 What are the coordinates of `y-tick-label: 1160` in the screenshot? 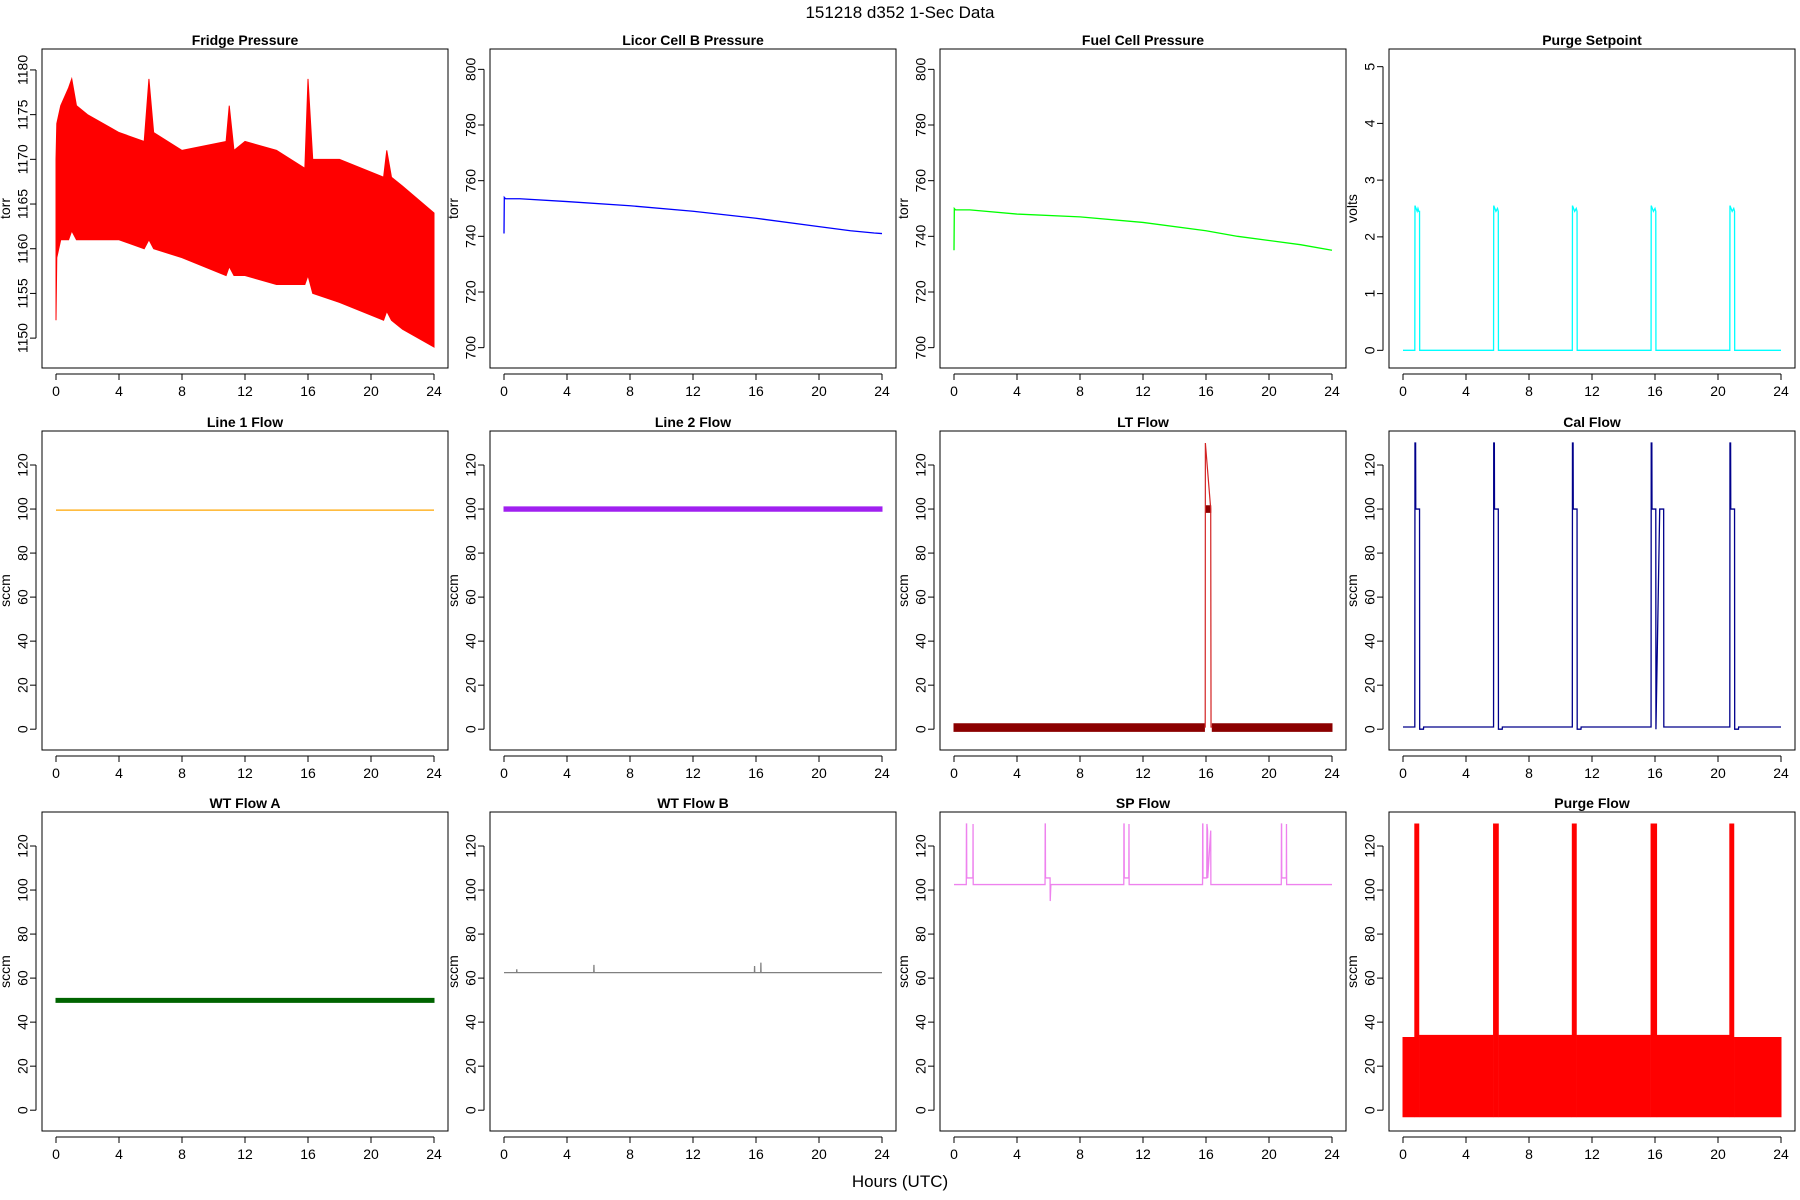 It's located at (23, 248).